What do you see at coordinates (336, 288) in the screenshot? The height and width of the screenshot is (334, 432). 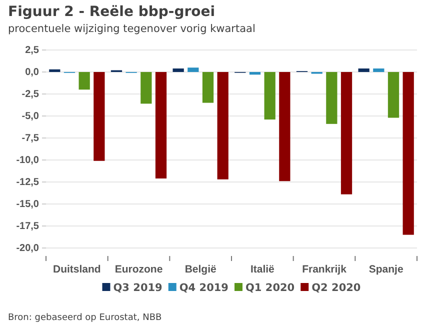 I see `legend-label: Q2 2020` at bounding box center [336, 288].